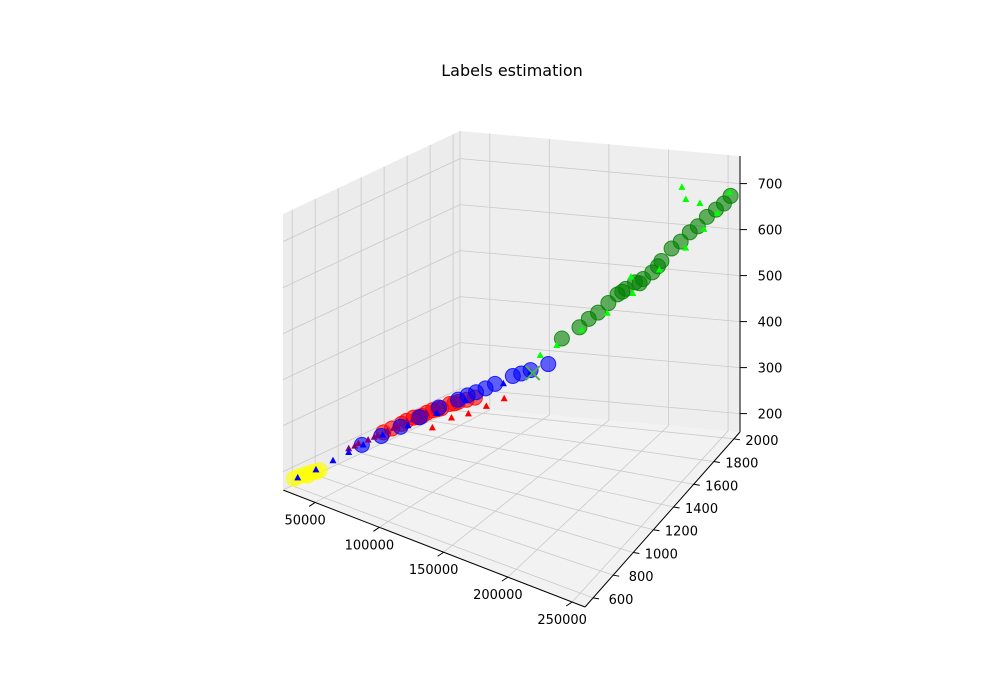  I want to click on back-pane, so click(600, 281).